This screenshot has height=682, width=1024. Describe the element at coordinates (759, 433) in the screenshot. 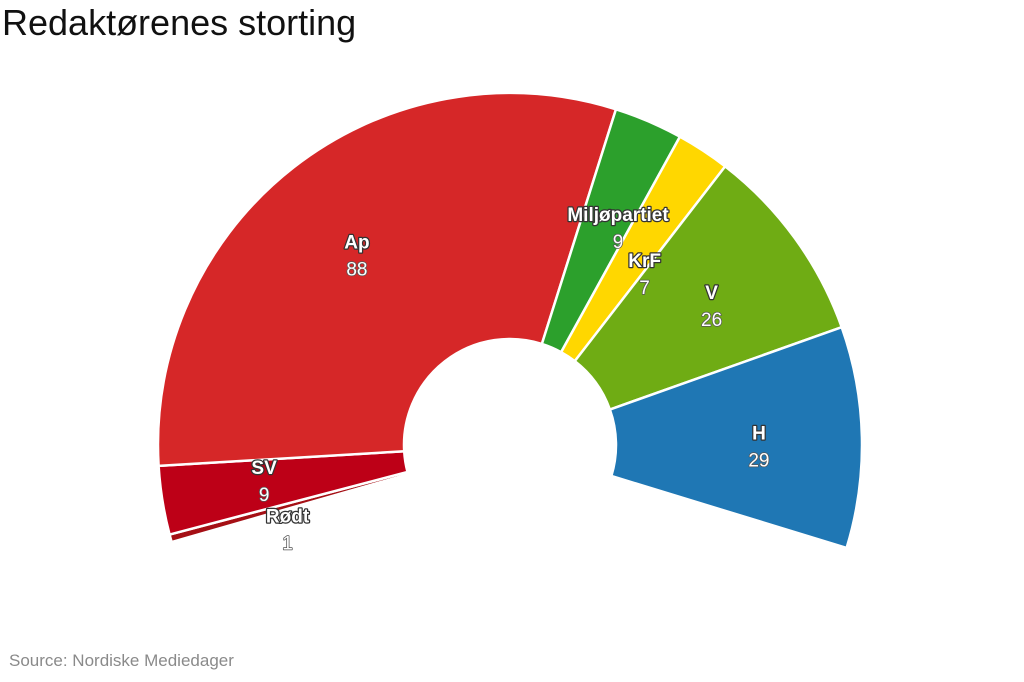

I see `label-name-h: H` at that location.